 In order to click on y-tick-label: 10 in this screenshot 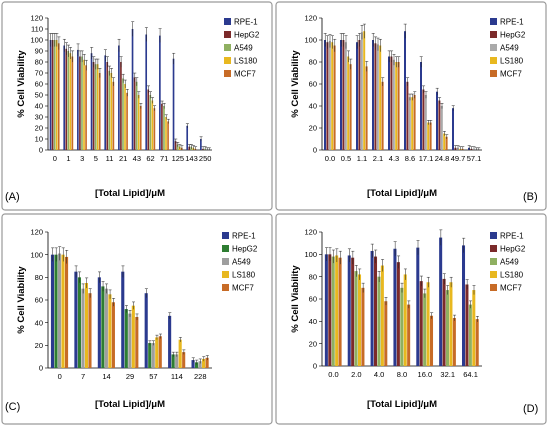, I will do `click(39, 139)`.